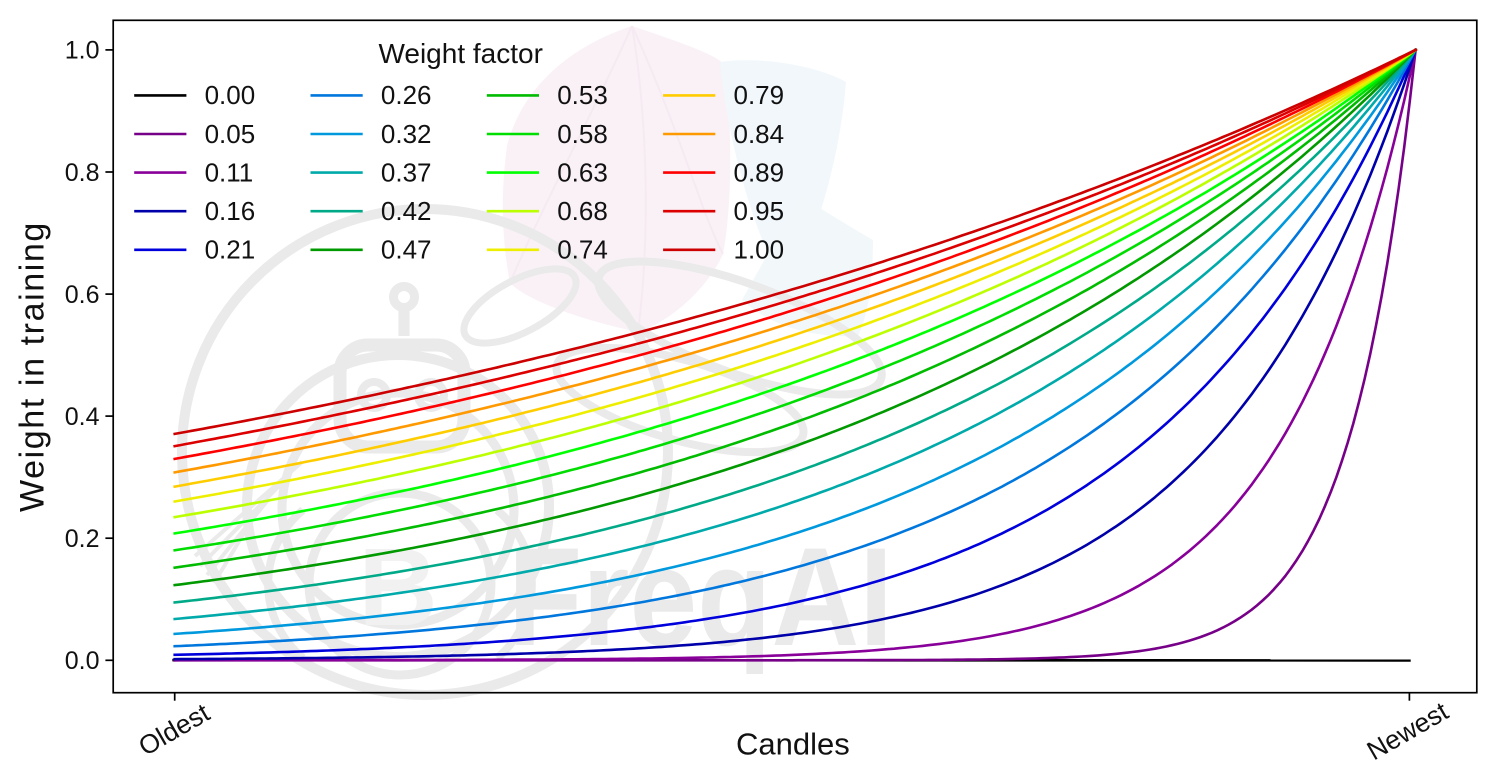 This screenshot has height=774, width=1502. Describe the element at coordinates (230, 211) in the screenshot. I see `svg-text: 0.16` at that location.